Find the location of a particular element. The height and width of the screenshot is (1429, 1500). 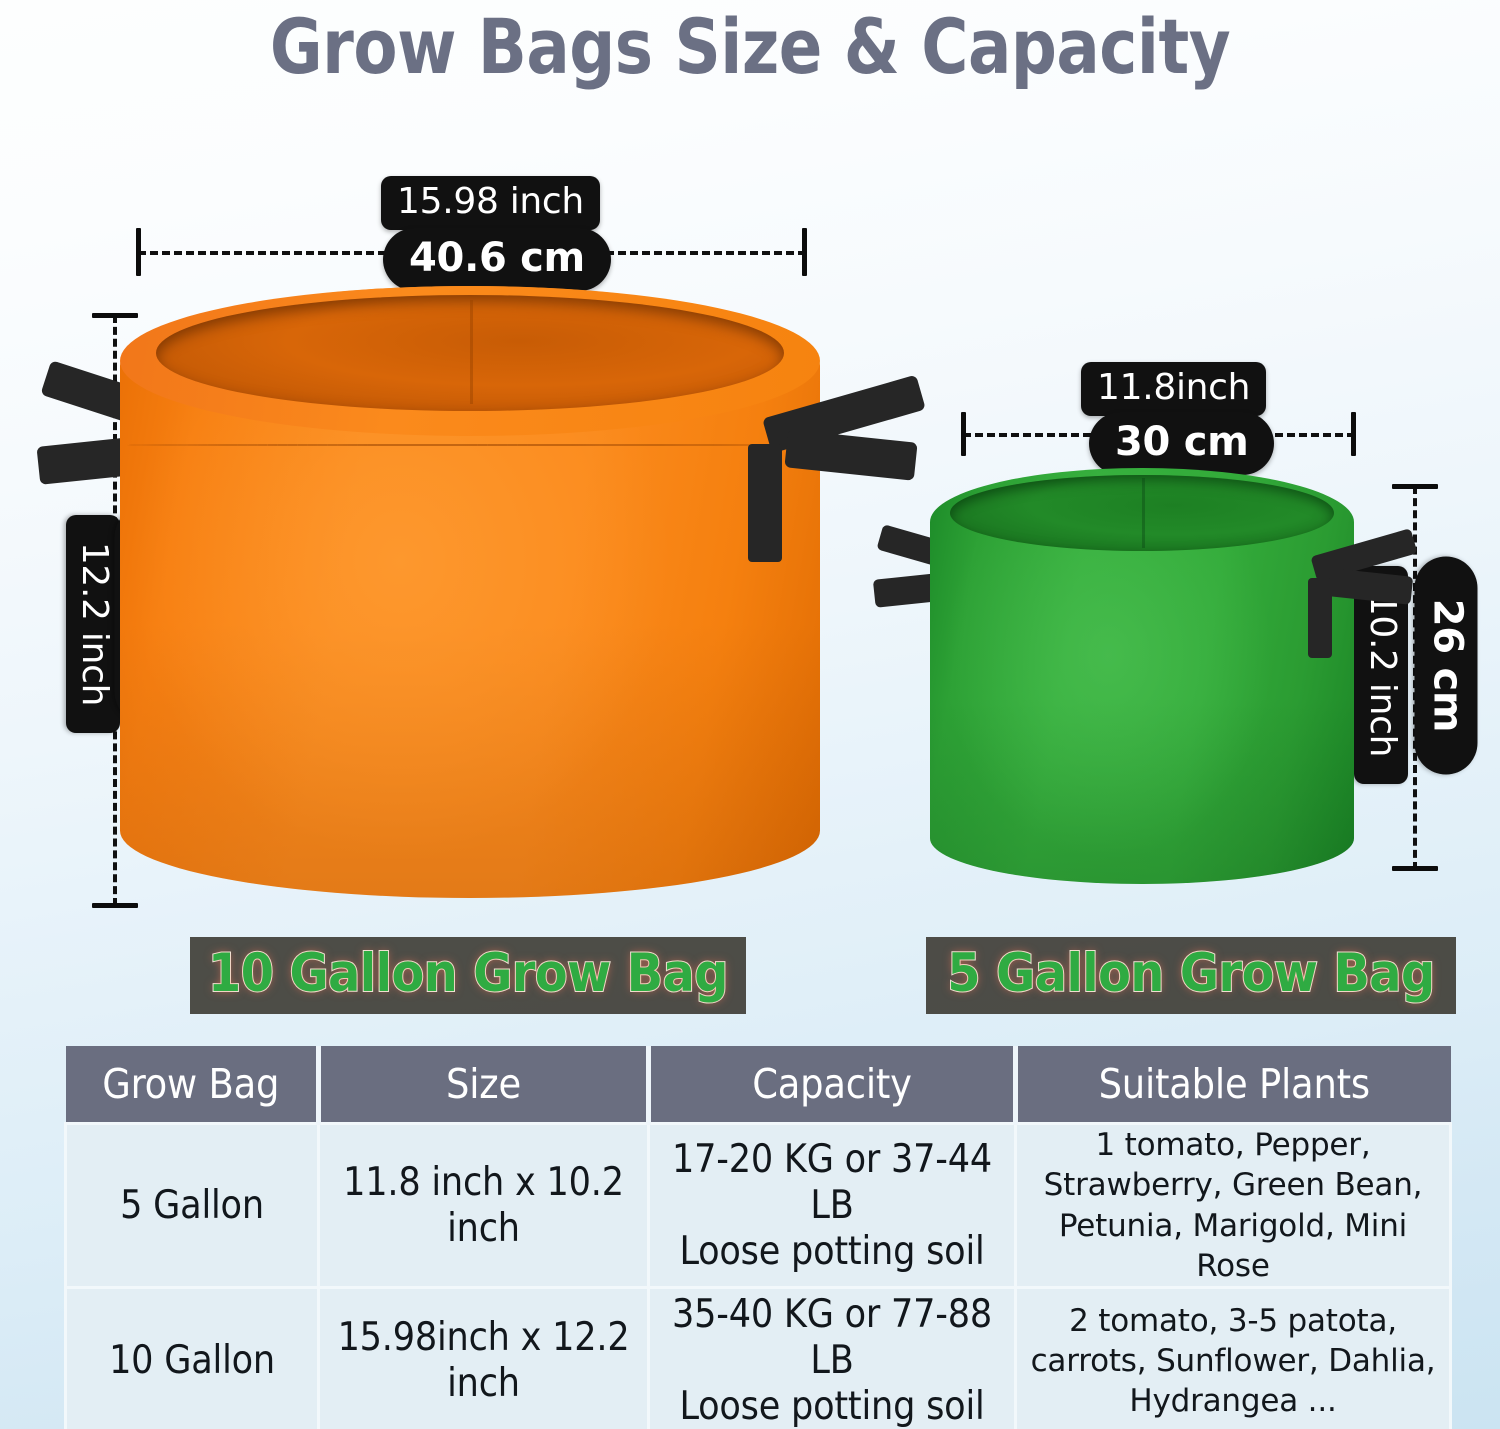

cell-capacity: 17-20 KG or 37-44 LB Loose potting soil is located at coordinates (832, 1205).